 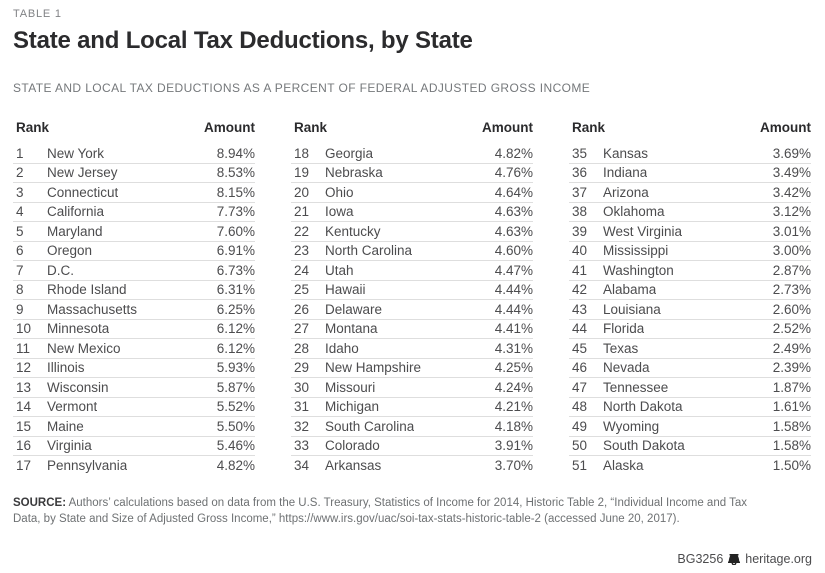 I want to click on rank-cell: 40, so click(x=580, y=251).